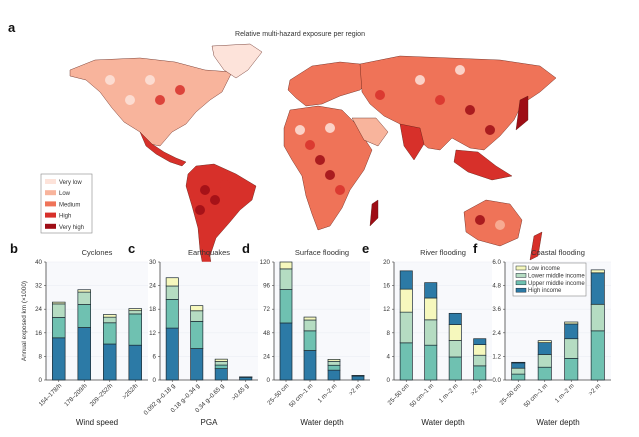 The height and width of the screenshot is (437, 639). Describe the element at coordinates (565, 393) in the screenshot. I see `x-tick-label: 1 m–2 m` at that location.